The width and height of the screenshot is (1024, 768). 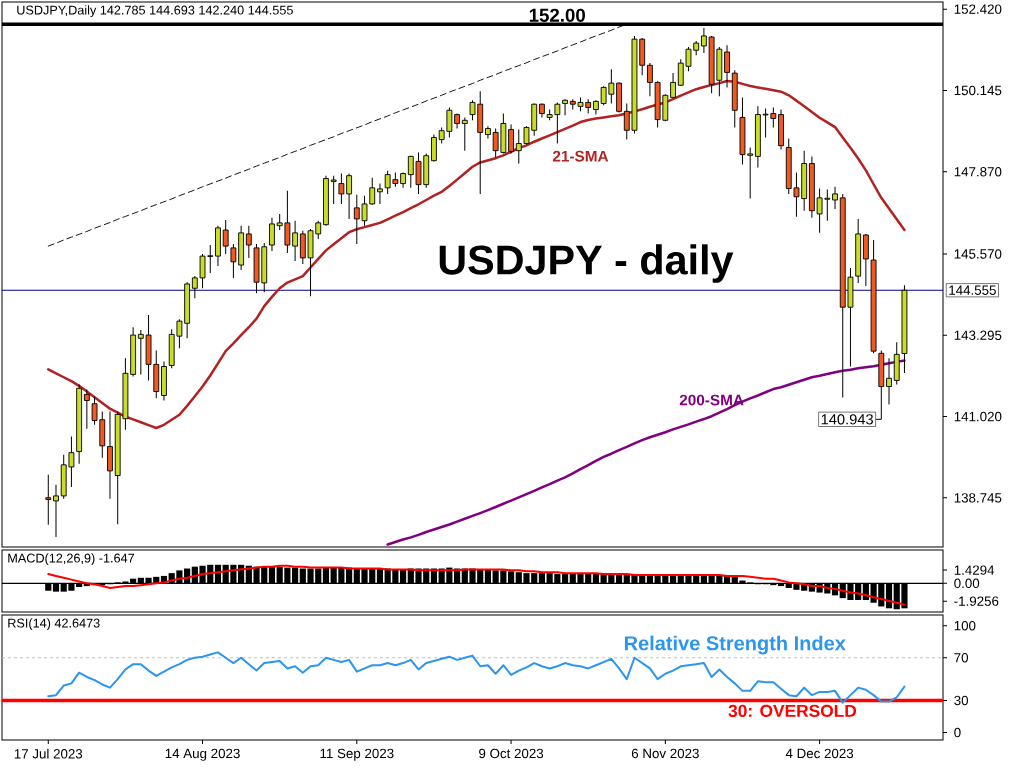 I want to click on ref-line-label: 30: OVERSOLD, so click(x=792, y=711).